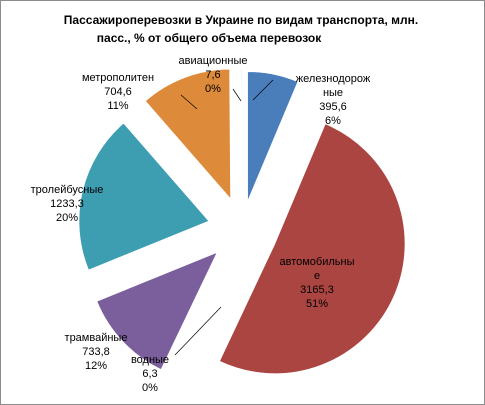  What do you see at coordinates (273, 136) in the screenshot?
I see `pie-slice-railway` at bounding box center [273, 136].